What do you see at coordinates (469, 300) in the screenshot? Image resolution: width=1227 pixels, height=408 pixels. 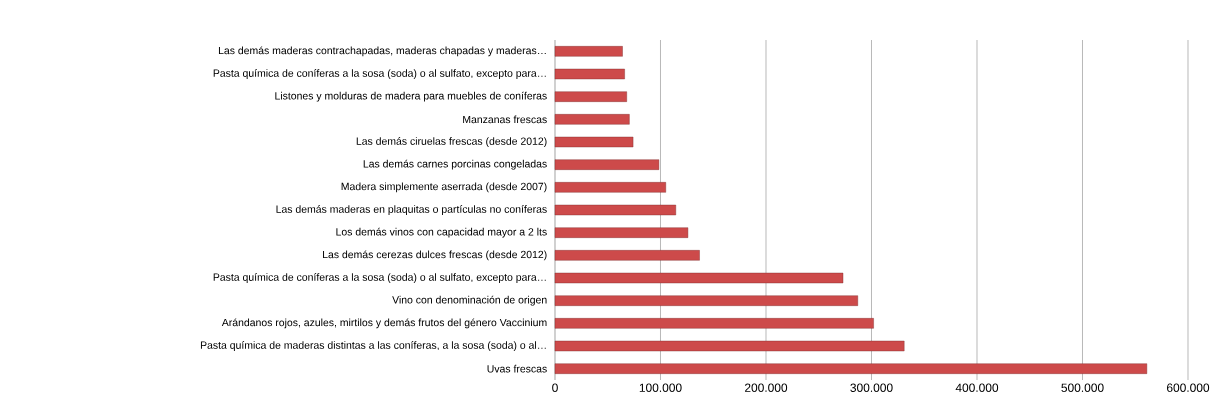 I see `y-tick-label: Vino con denominación de origen` at bounding box center [469, 300].